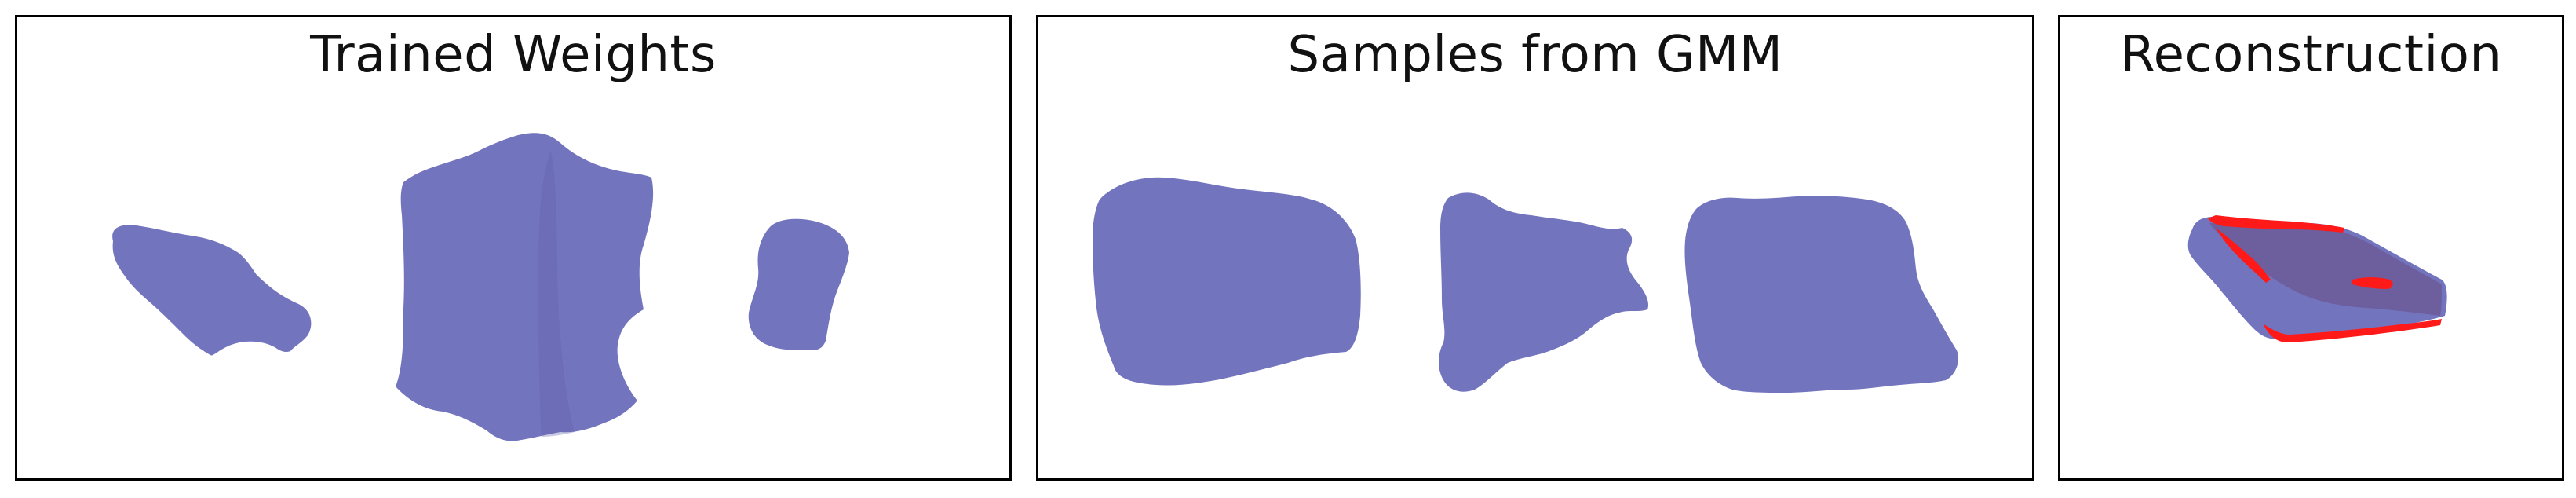  Describe the element at coordinates (2325, 270) in the screenshot. I see `reconstructed-box` at that location.